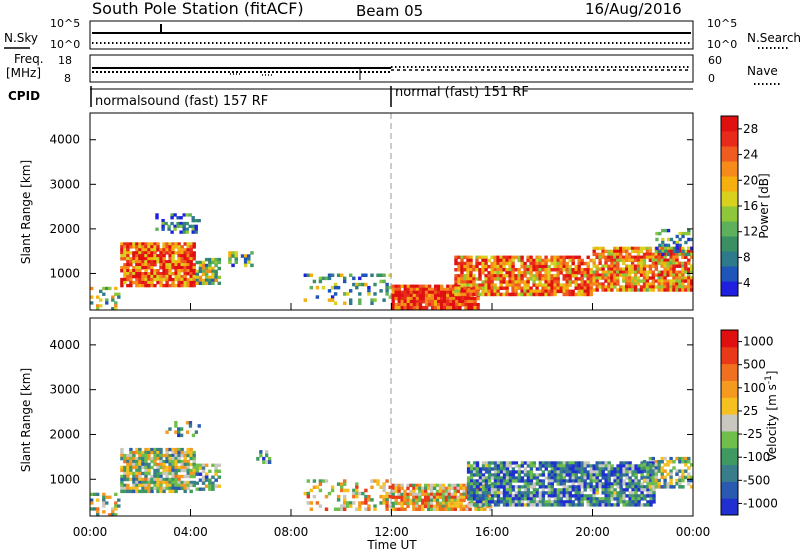 This screenshot has width=800, height=554. Describe the element at coordinates (65, 23) in the screenshot. I see `left-exp-tick-high: 10^5` at that location.